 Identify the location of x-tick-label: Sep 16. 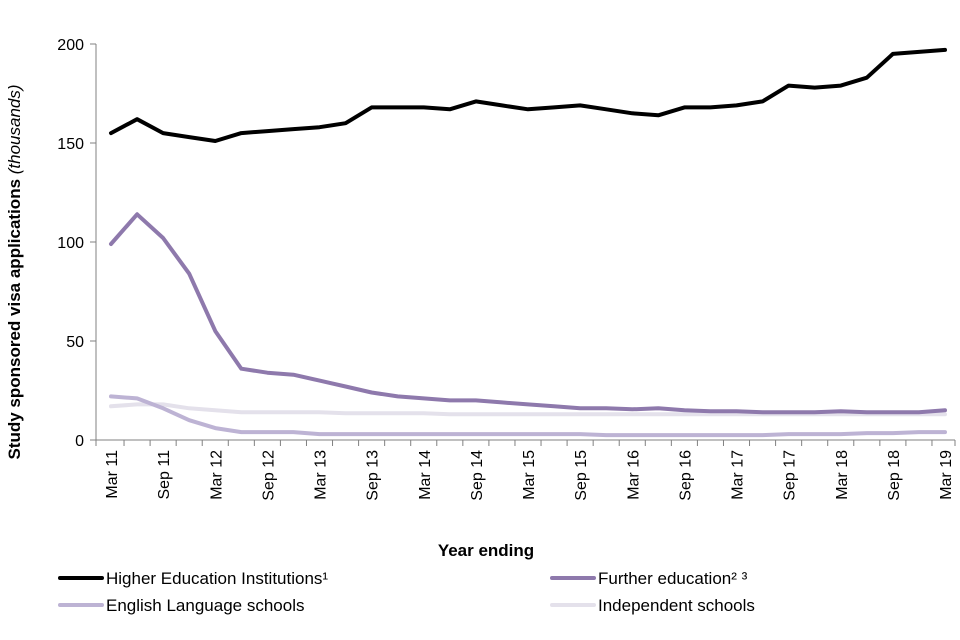
(685, 475).